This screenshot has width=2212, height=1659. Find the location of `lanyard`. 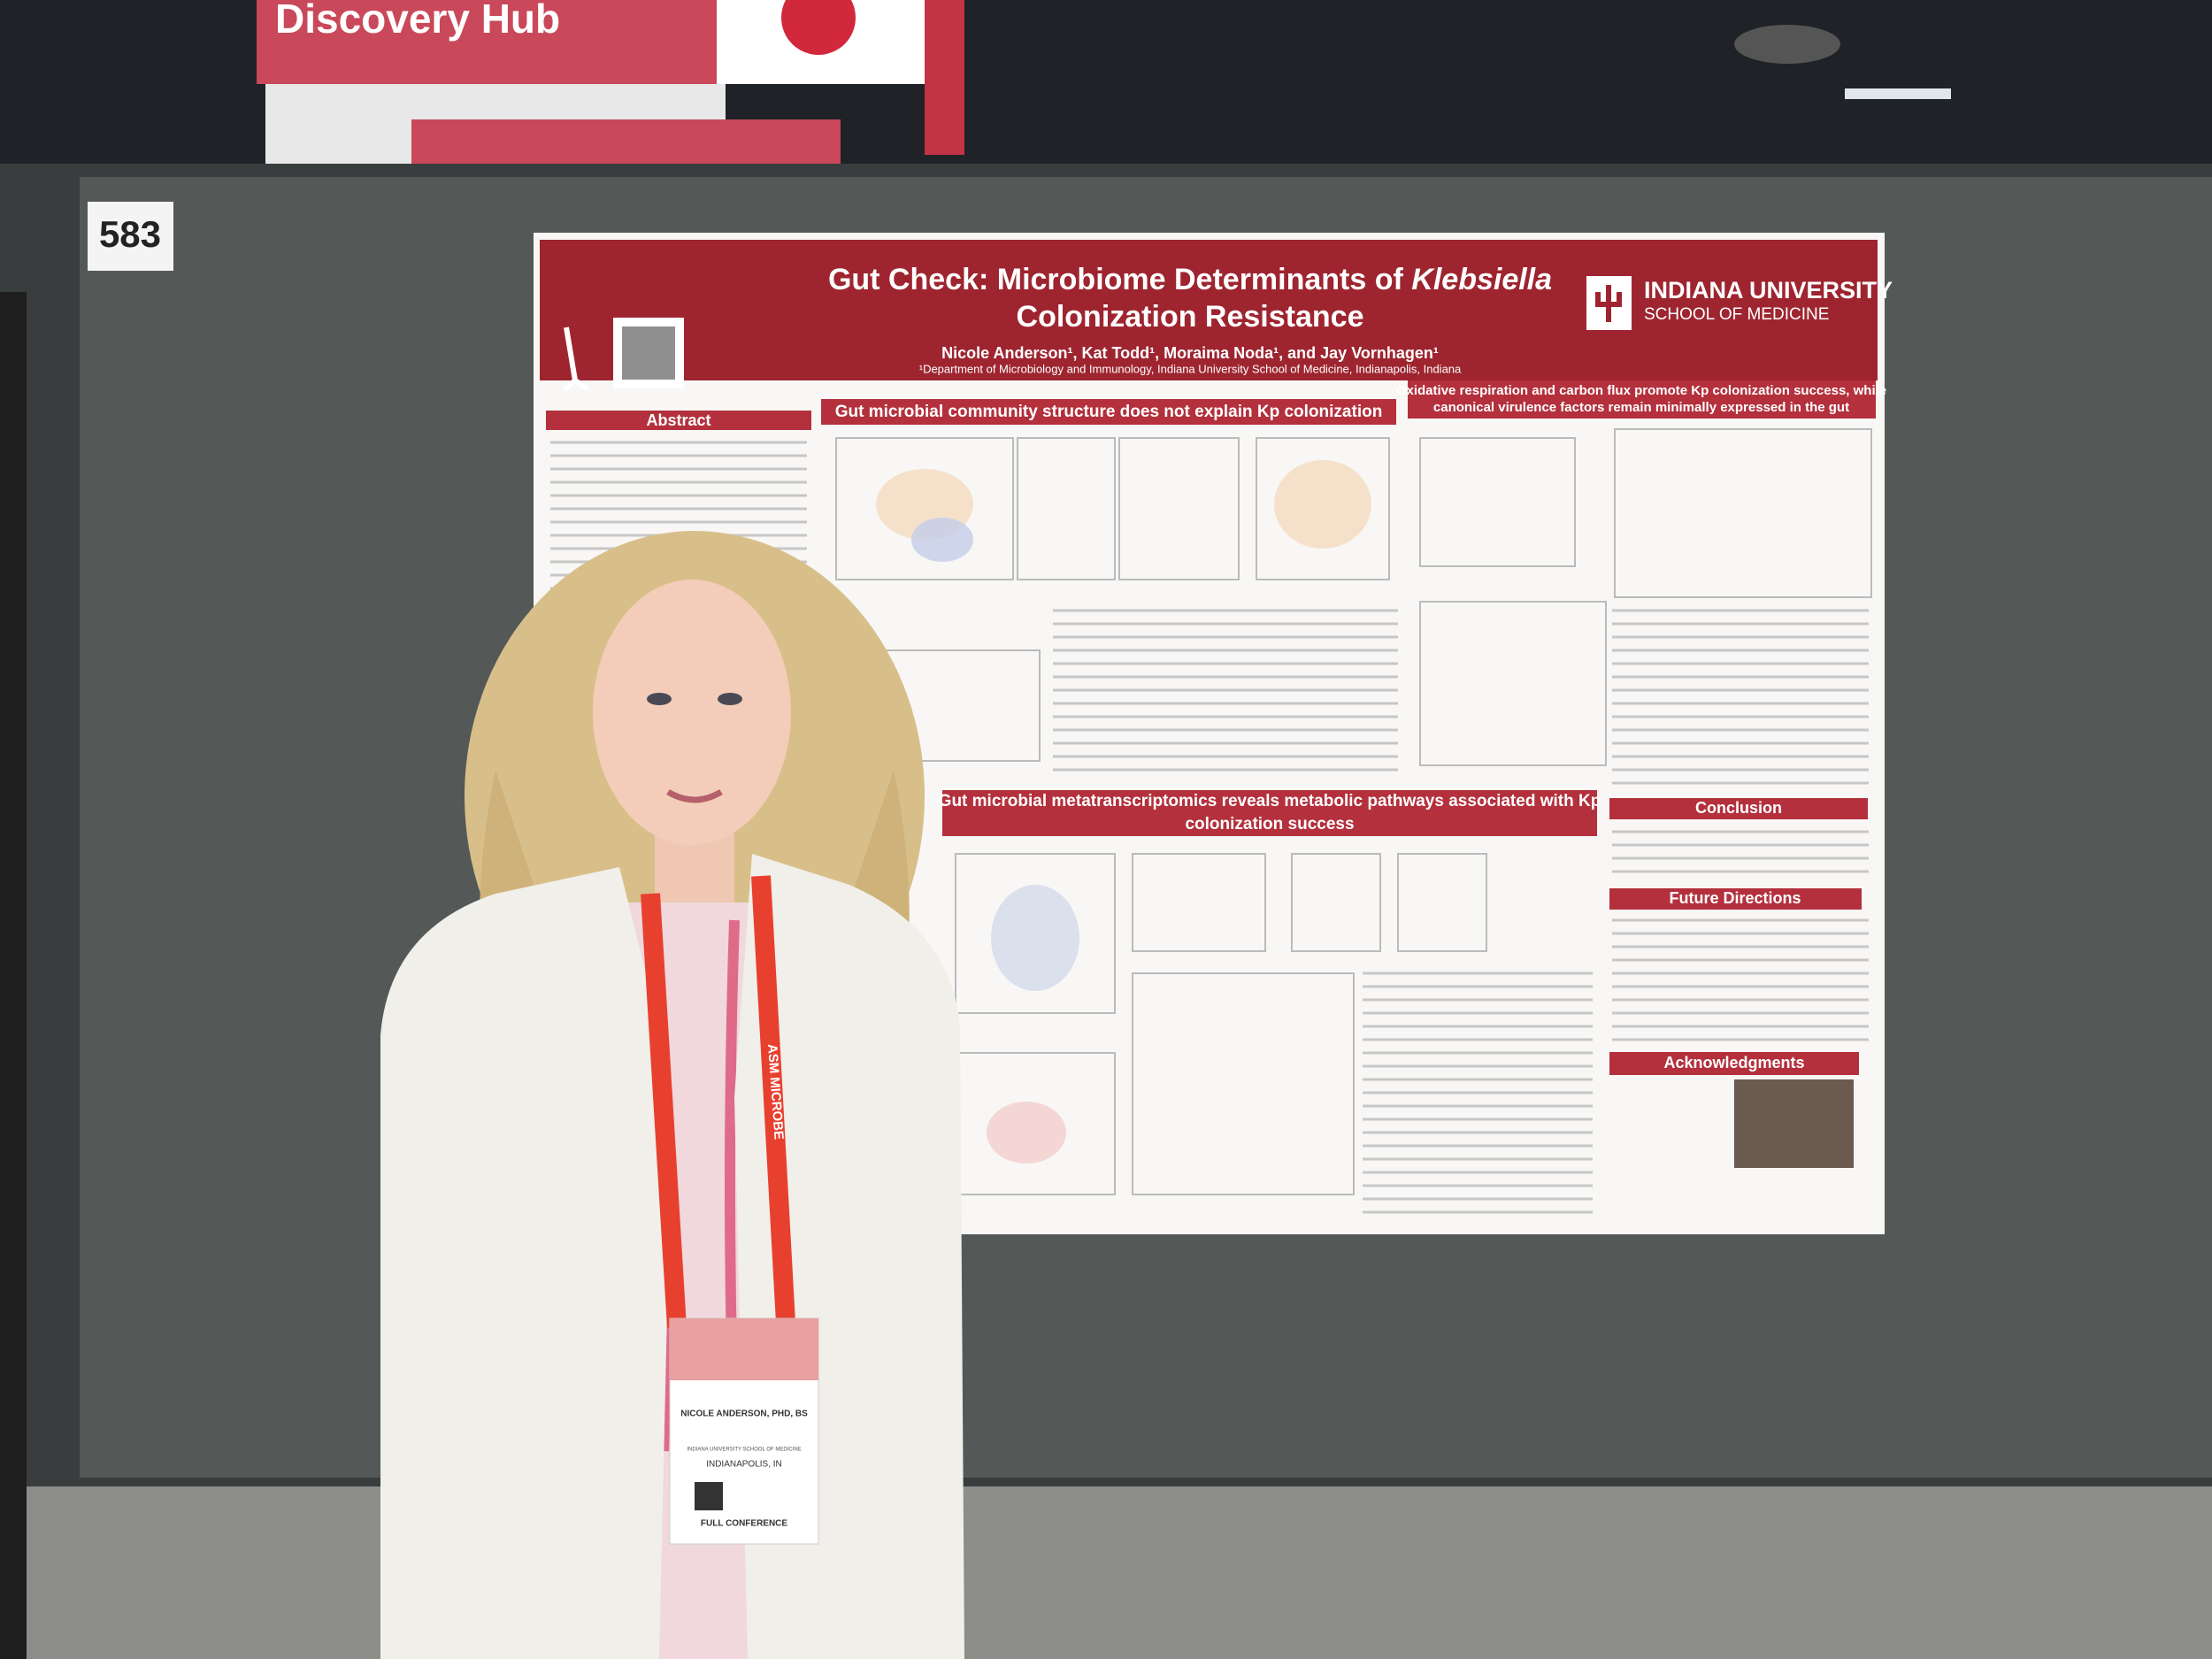

lanyard is located at coordinates (718, 1102).